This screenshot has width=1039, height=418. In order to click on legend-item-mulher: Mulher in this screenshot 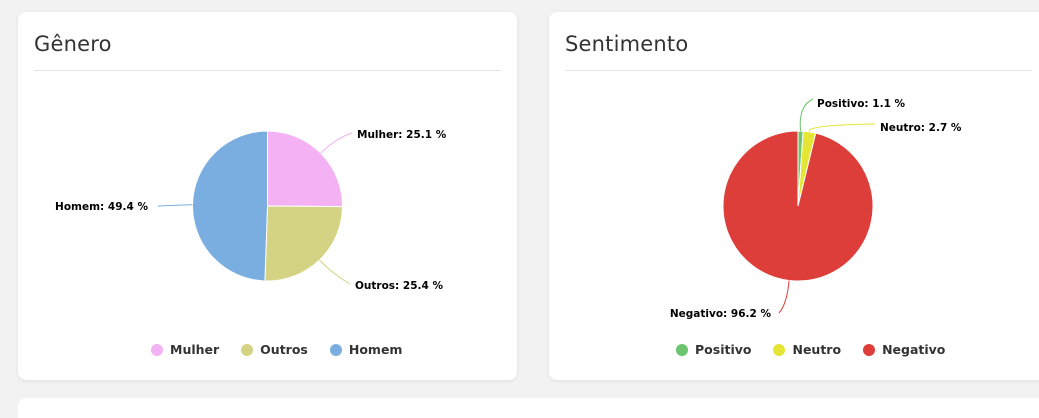, I will do `click(185, 349)`.